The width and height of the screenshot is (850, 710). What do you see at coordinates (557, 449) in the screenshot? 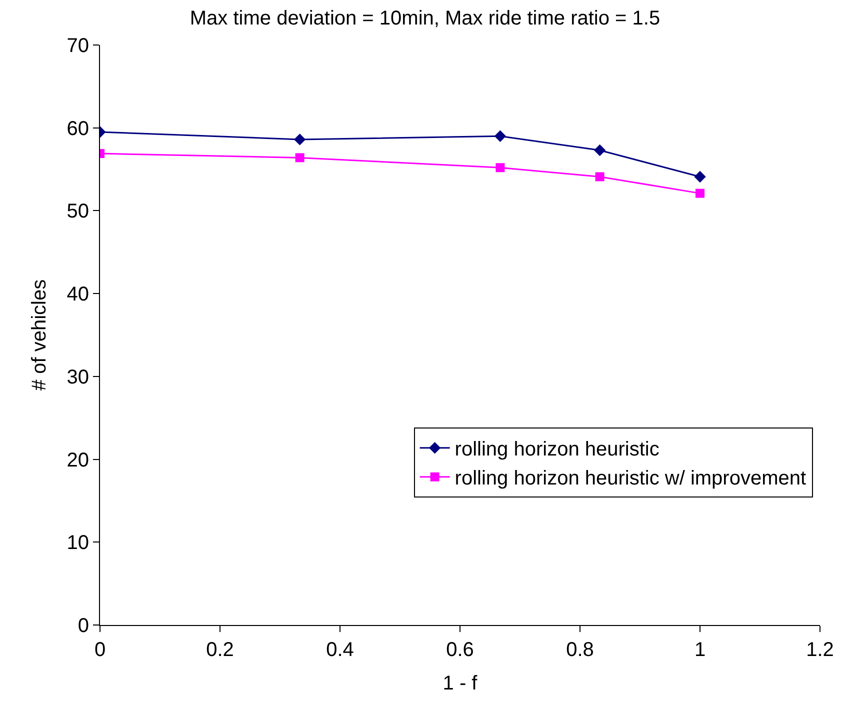
I see `legend-label: rolling horizon heuristic` at bounding box center [557, 449].